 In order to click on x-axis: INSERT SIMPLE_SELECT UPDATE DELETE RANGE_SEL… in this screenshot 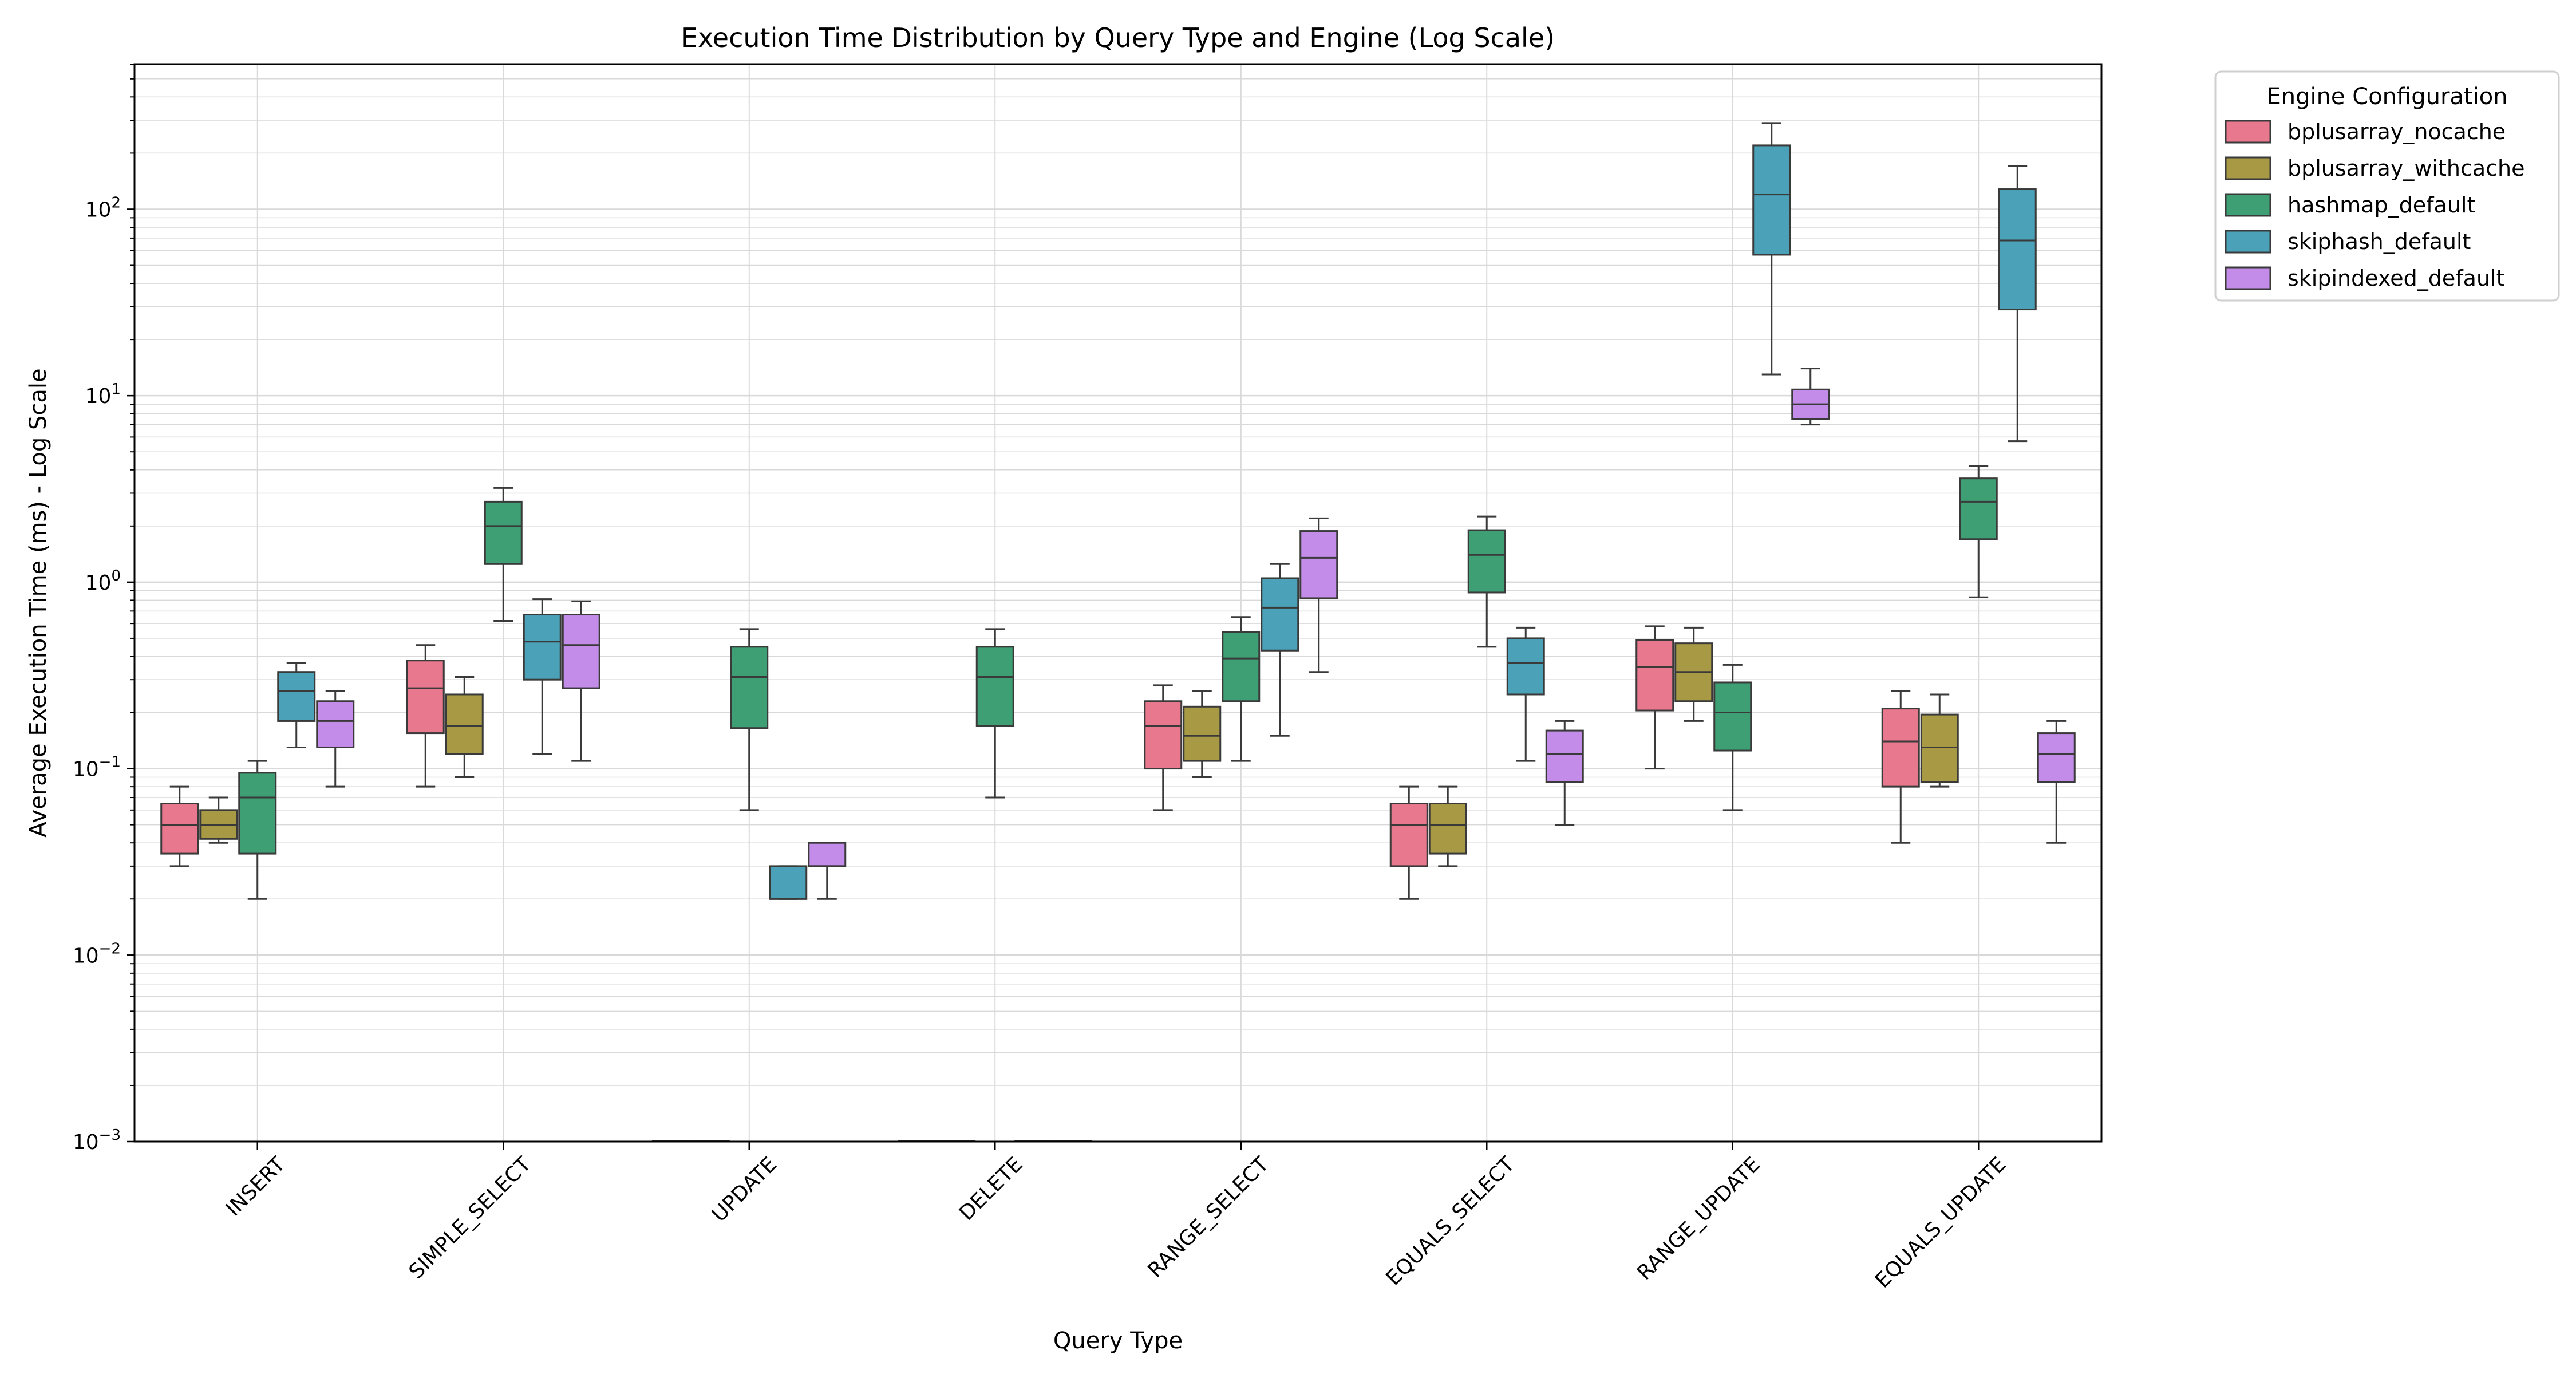, I will do `click(1116, 1217)`.